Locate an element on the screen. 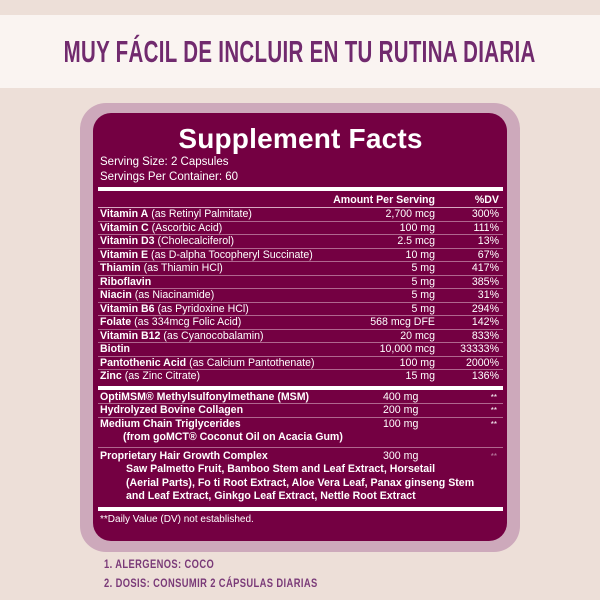 The width and height of the screenshot is (600, 600). nutrient-name: Vitamin B6 (as Pyridoxine HCl) is located at coordinates (207, 309).